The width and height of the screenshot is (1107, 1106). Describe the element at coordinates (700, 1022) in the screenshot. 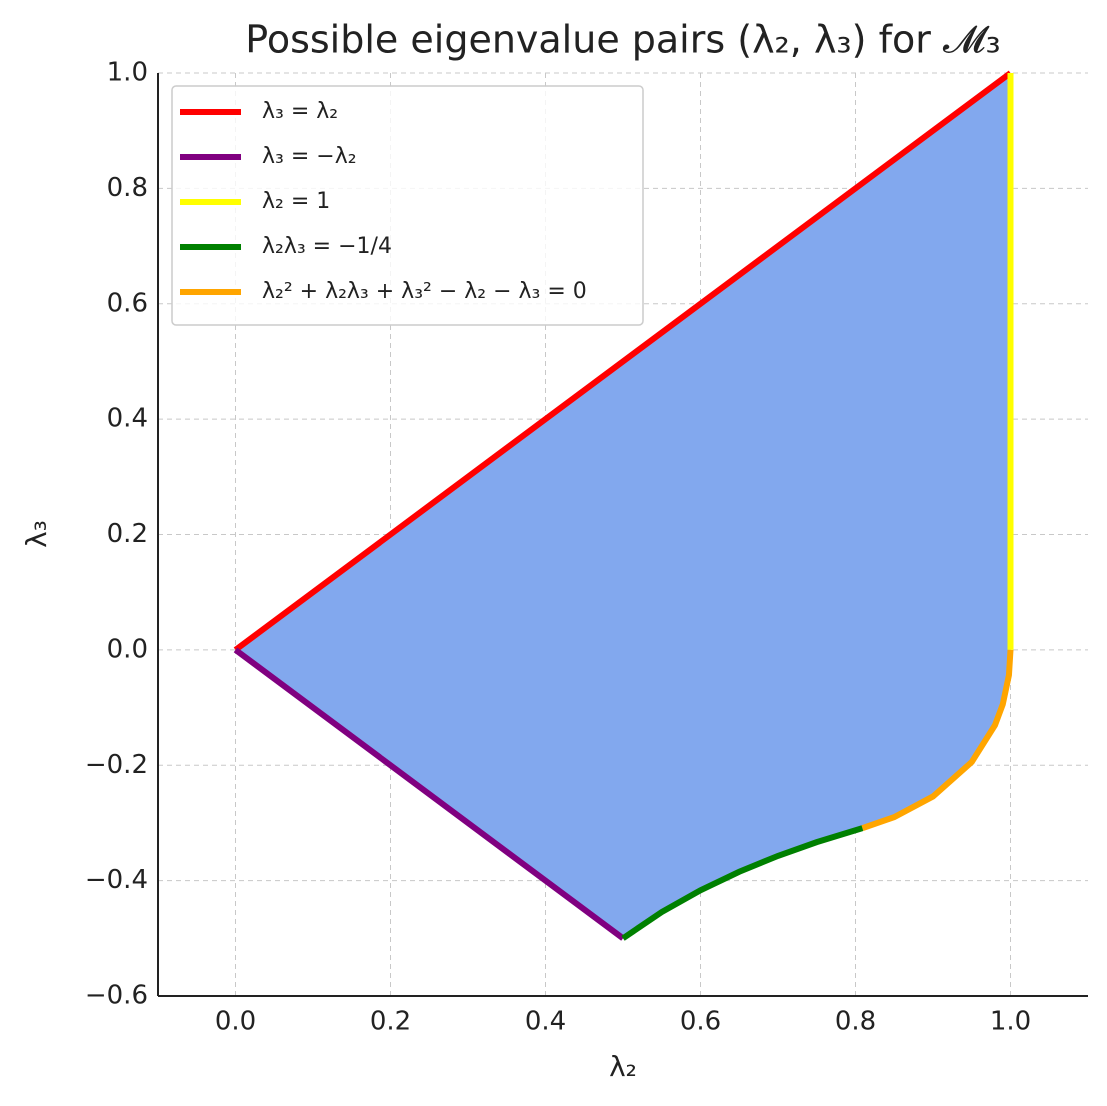

I see `x-tick-label: 0.6` at that location.